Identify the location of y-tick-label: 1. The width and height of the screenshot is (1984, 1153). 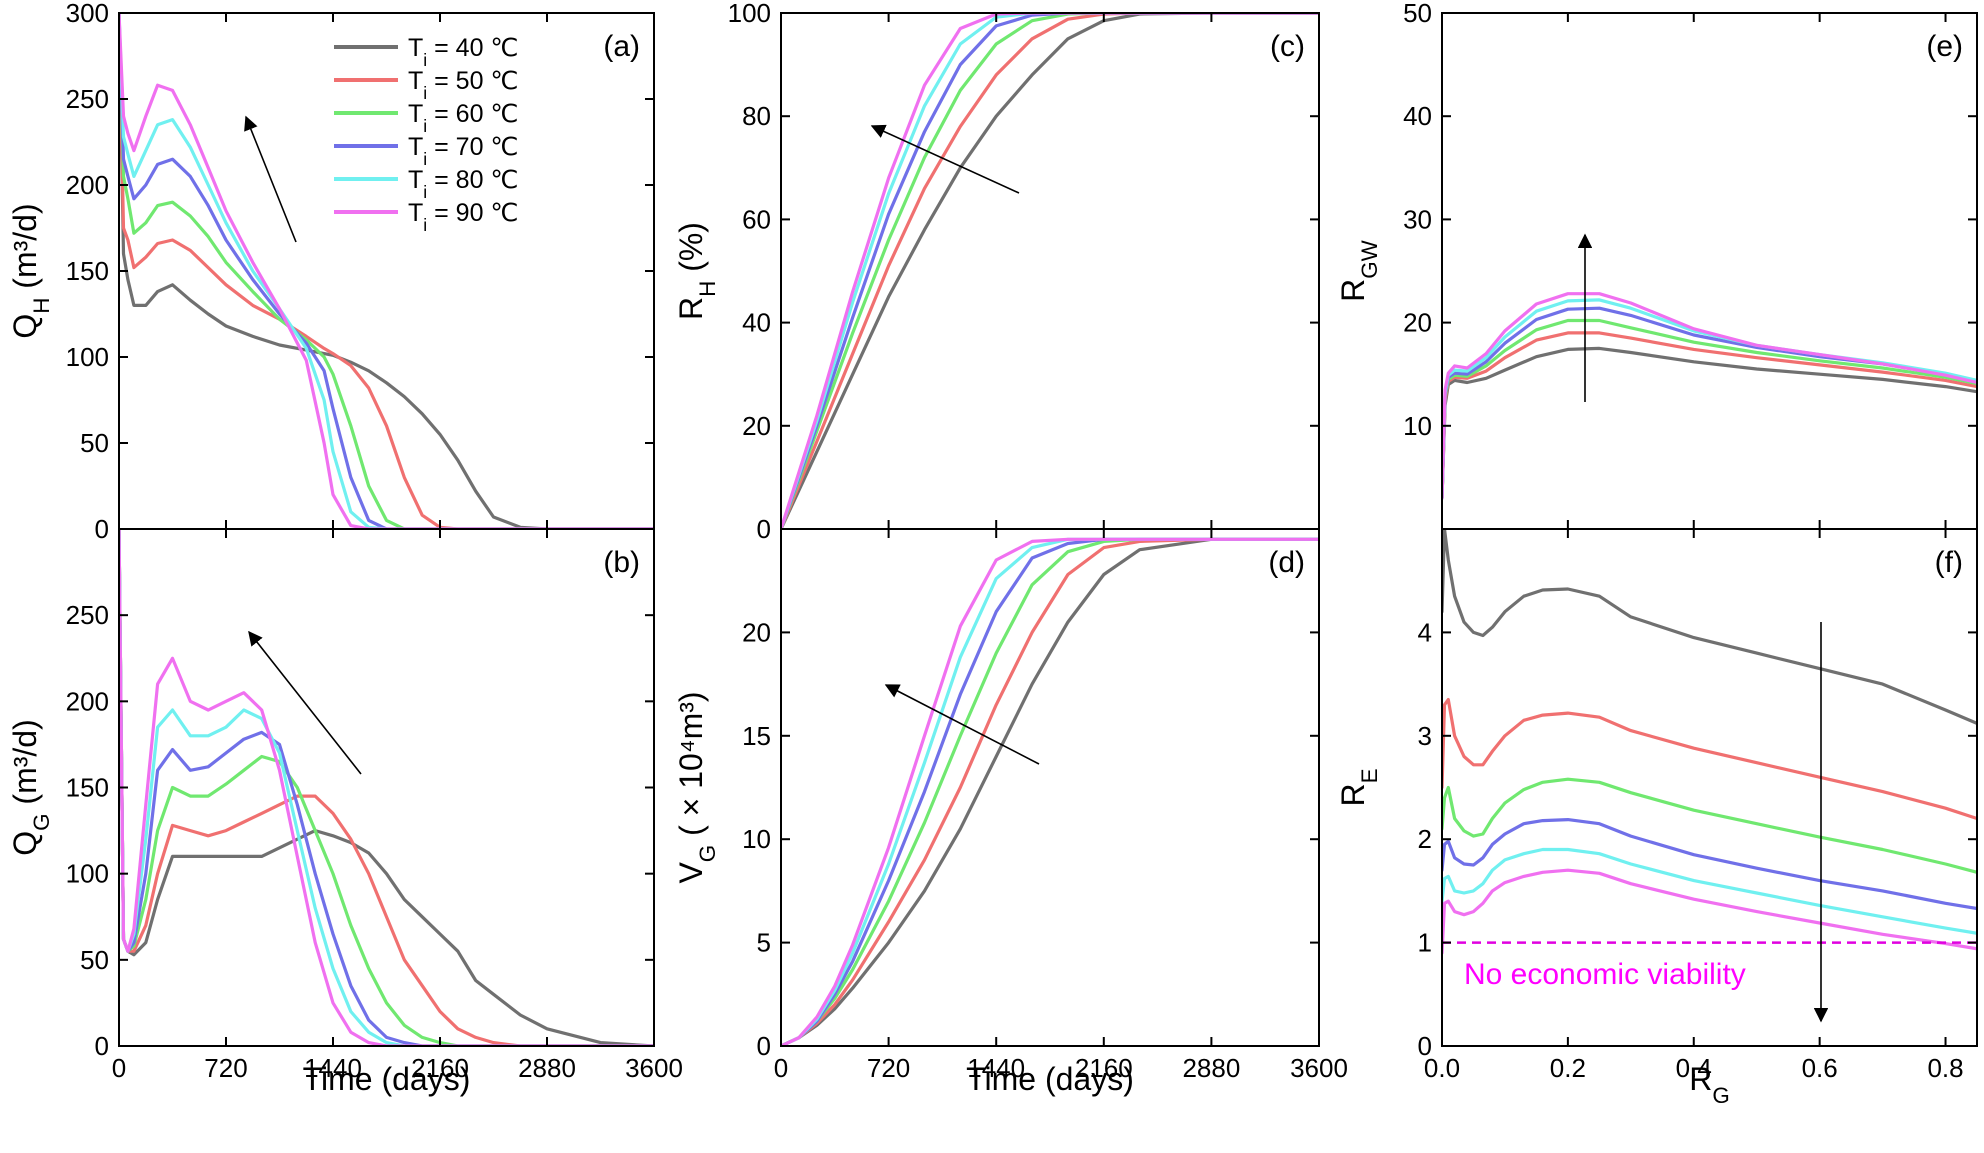
(1425, 943).